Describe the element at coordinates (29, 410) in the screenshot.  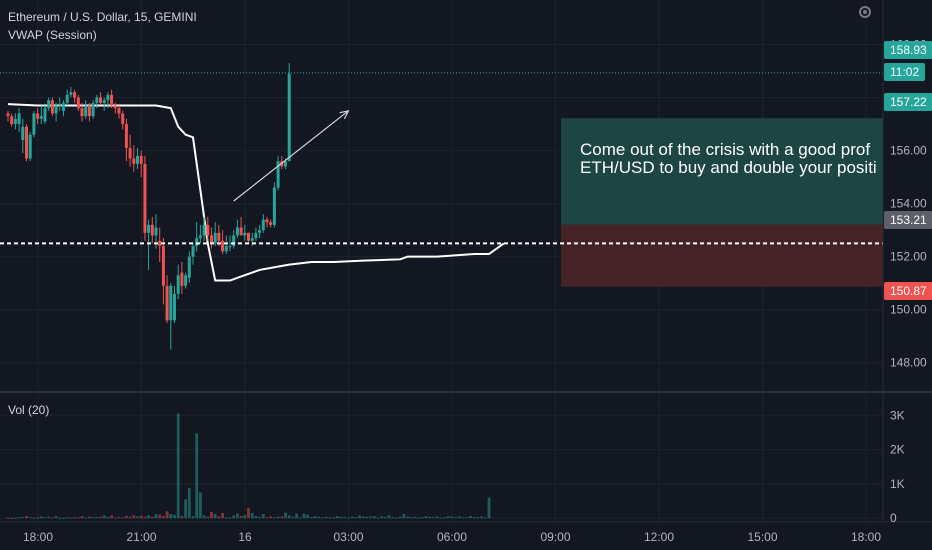
I see `volume-indicator-label: Vol (20)` at that location.